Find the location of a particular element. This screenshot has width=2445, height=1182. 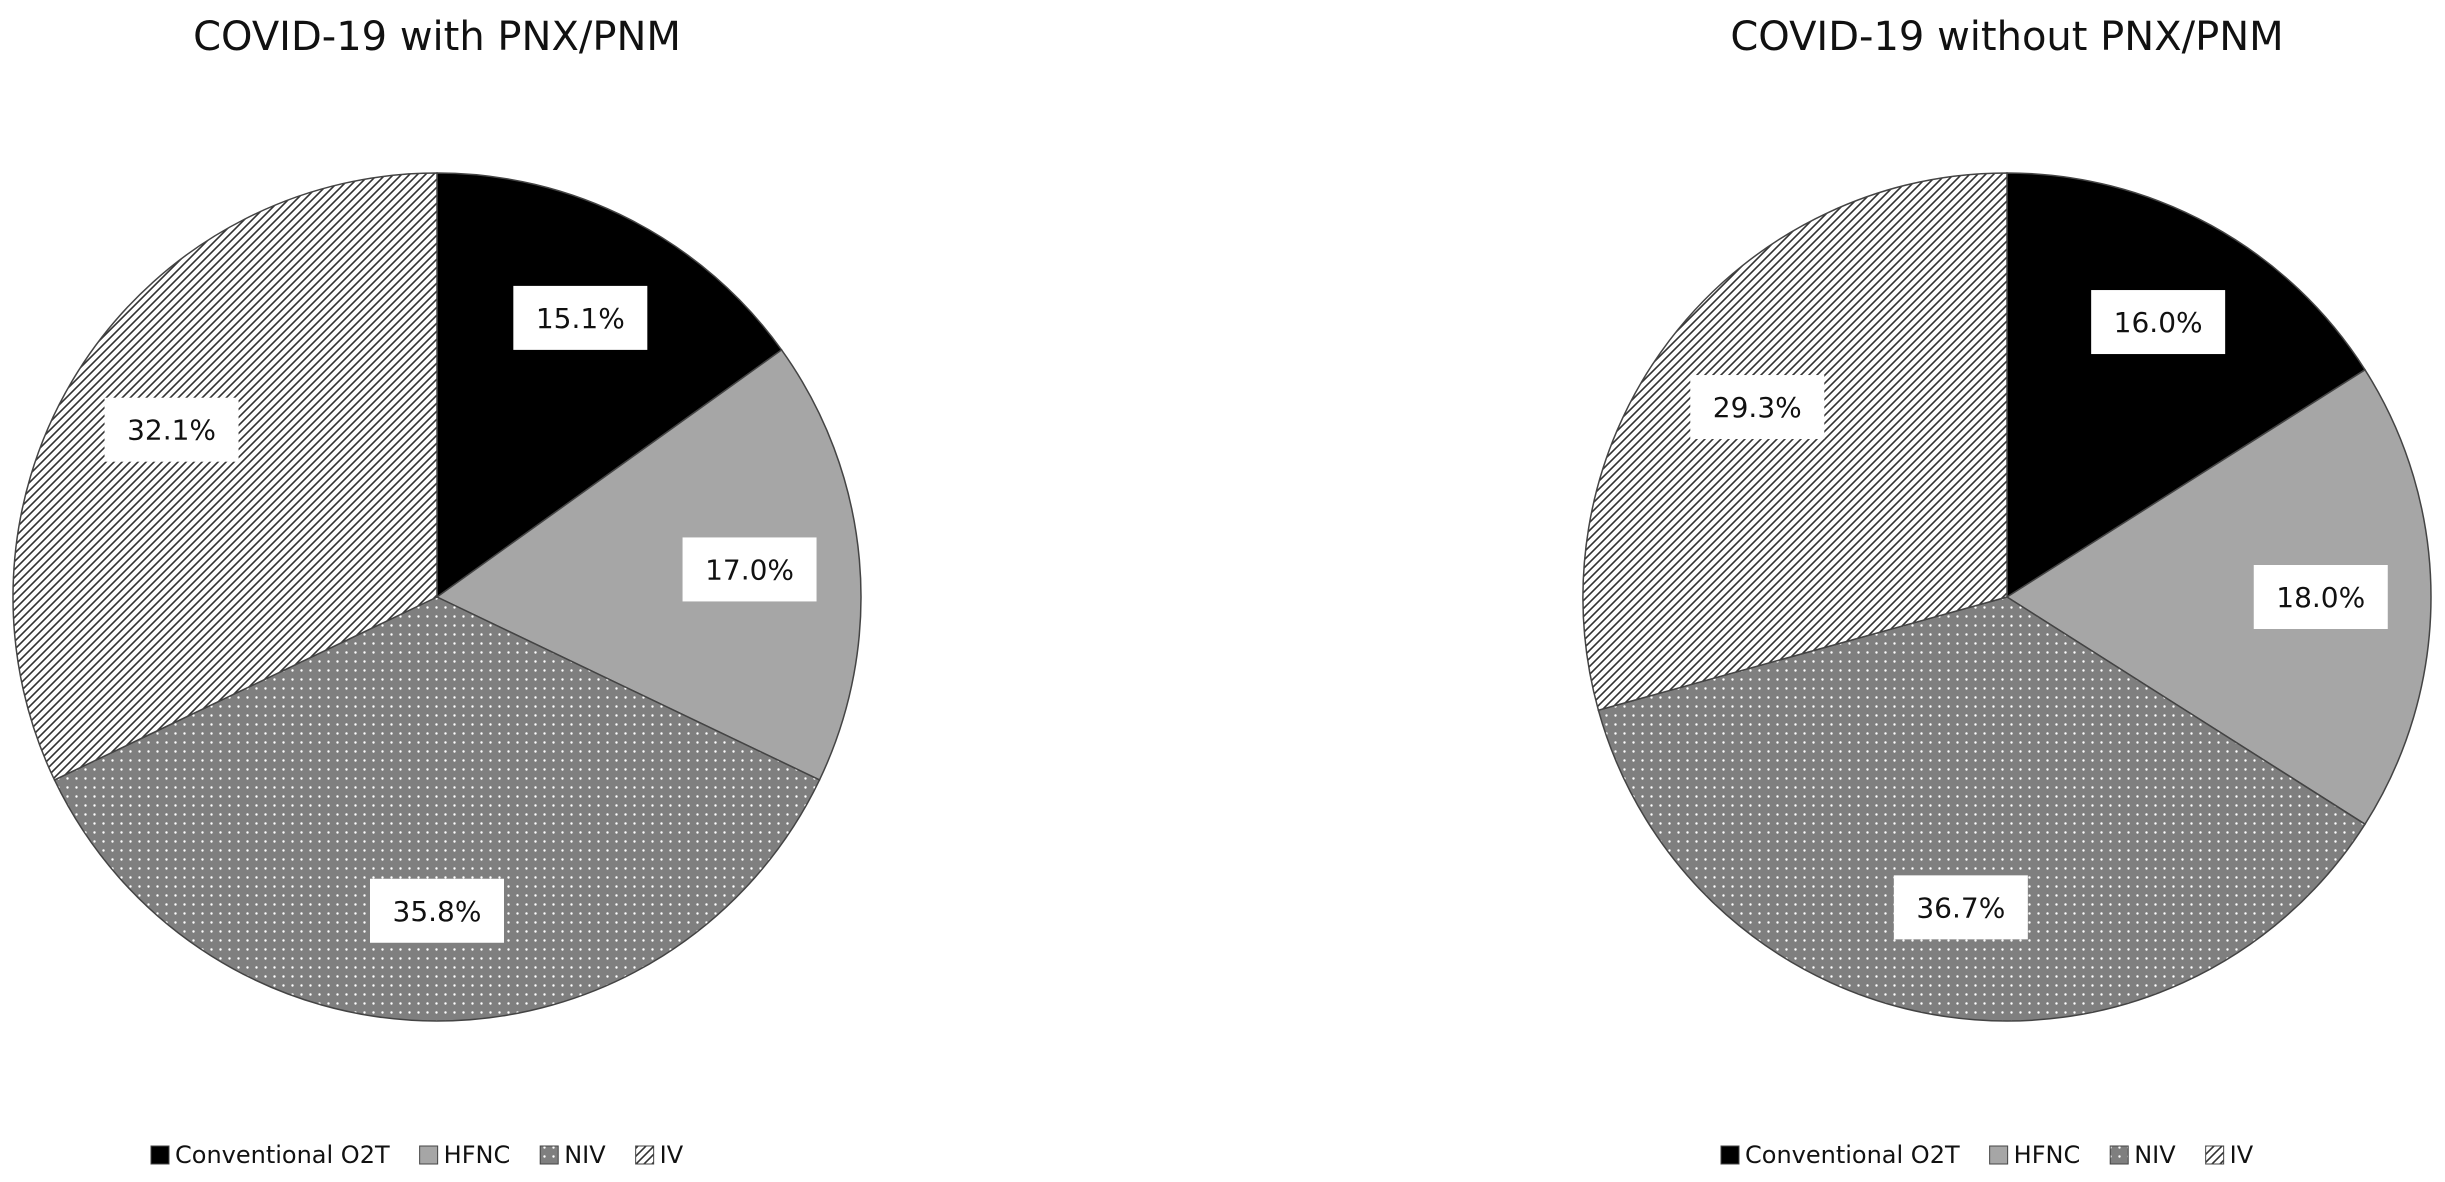

data-label: 35.8% is located at coordinates (437, 911).